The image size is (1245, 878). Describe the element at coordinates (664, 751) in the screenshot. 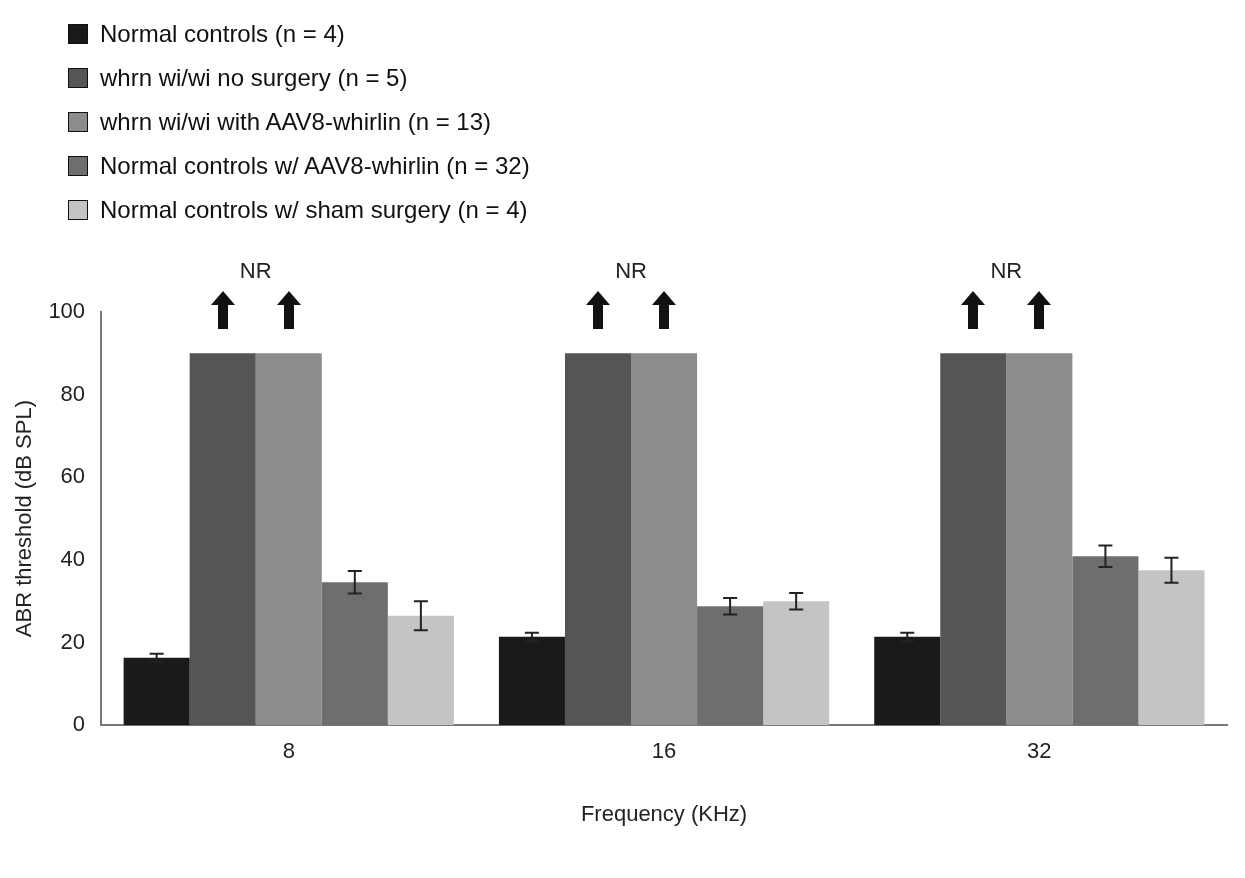

I see `x-tick-label: 16` at that location.